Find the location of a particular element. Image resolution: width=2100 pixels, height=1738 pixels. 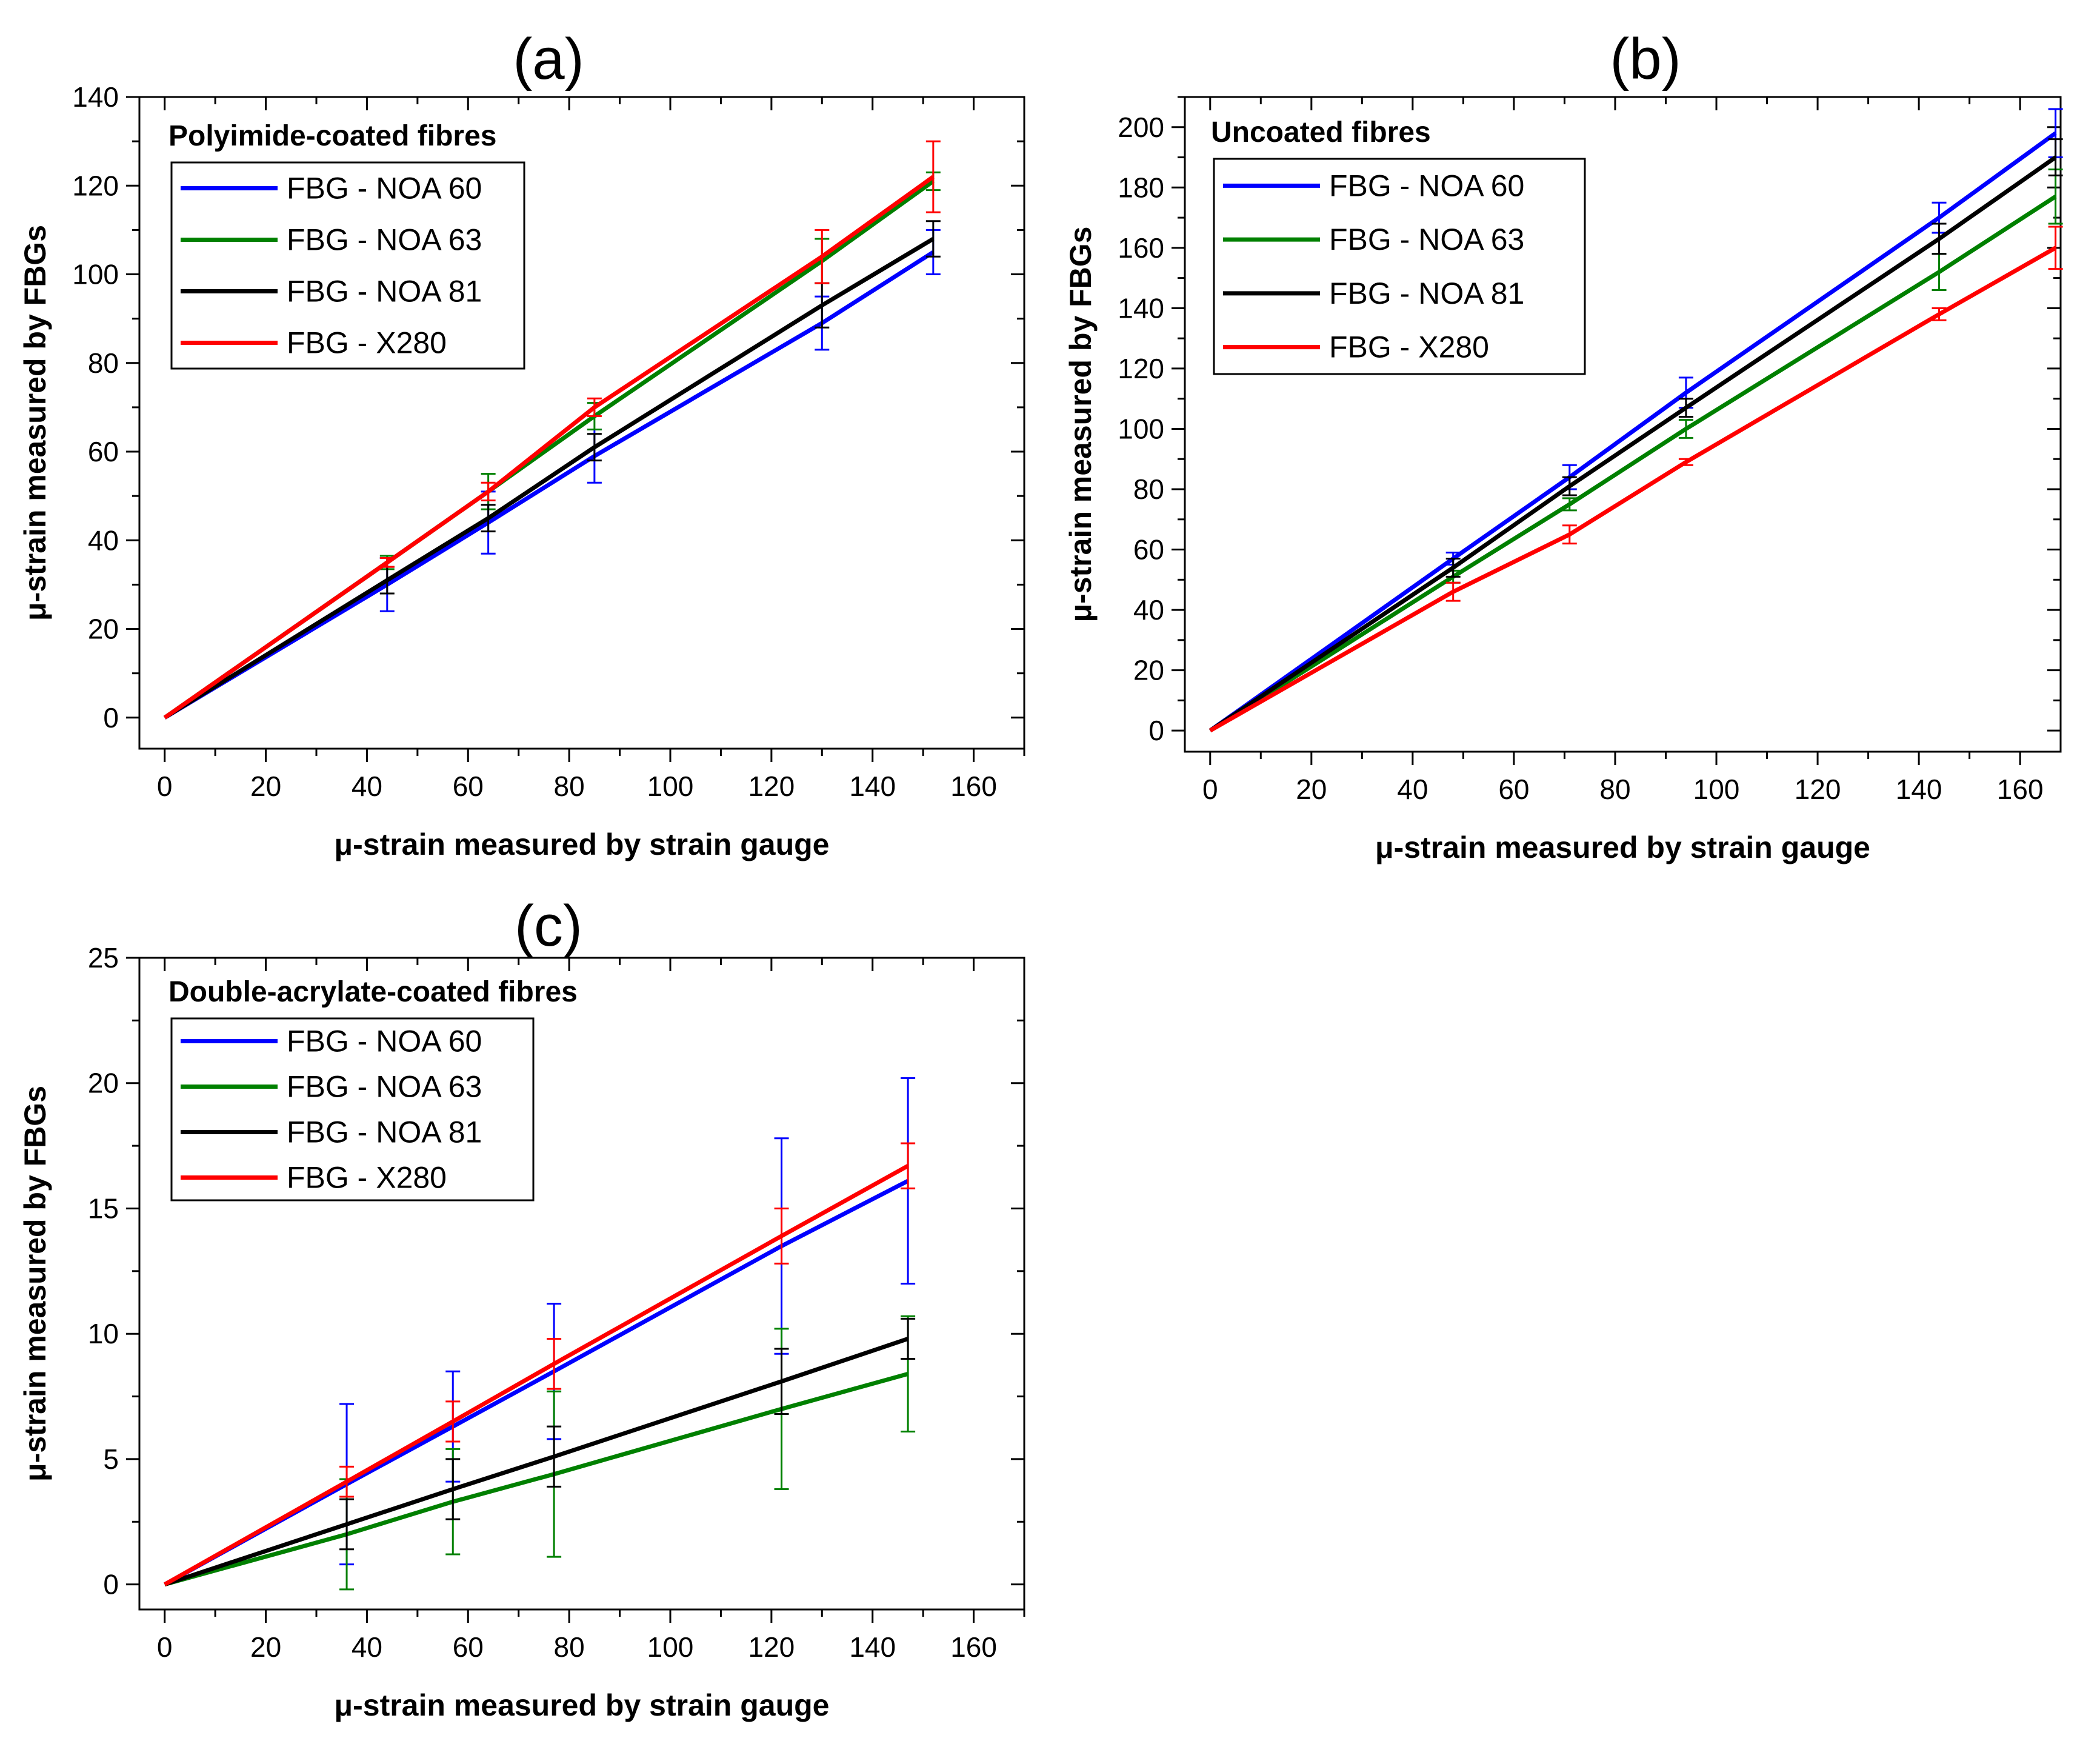

y-tick-label: 15 is located at coordinates (103, 1208).